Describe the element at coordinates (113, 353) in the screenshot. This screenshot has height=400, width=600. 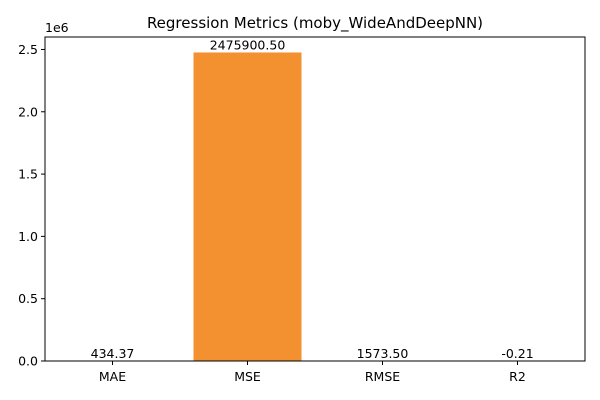
I see `data-label-mae: 434.37` at that location.